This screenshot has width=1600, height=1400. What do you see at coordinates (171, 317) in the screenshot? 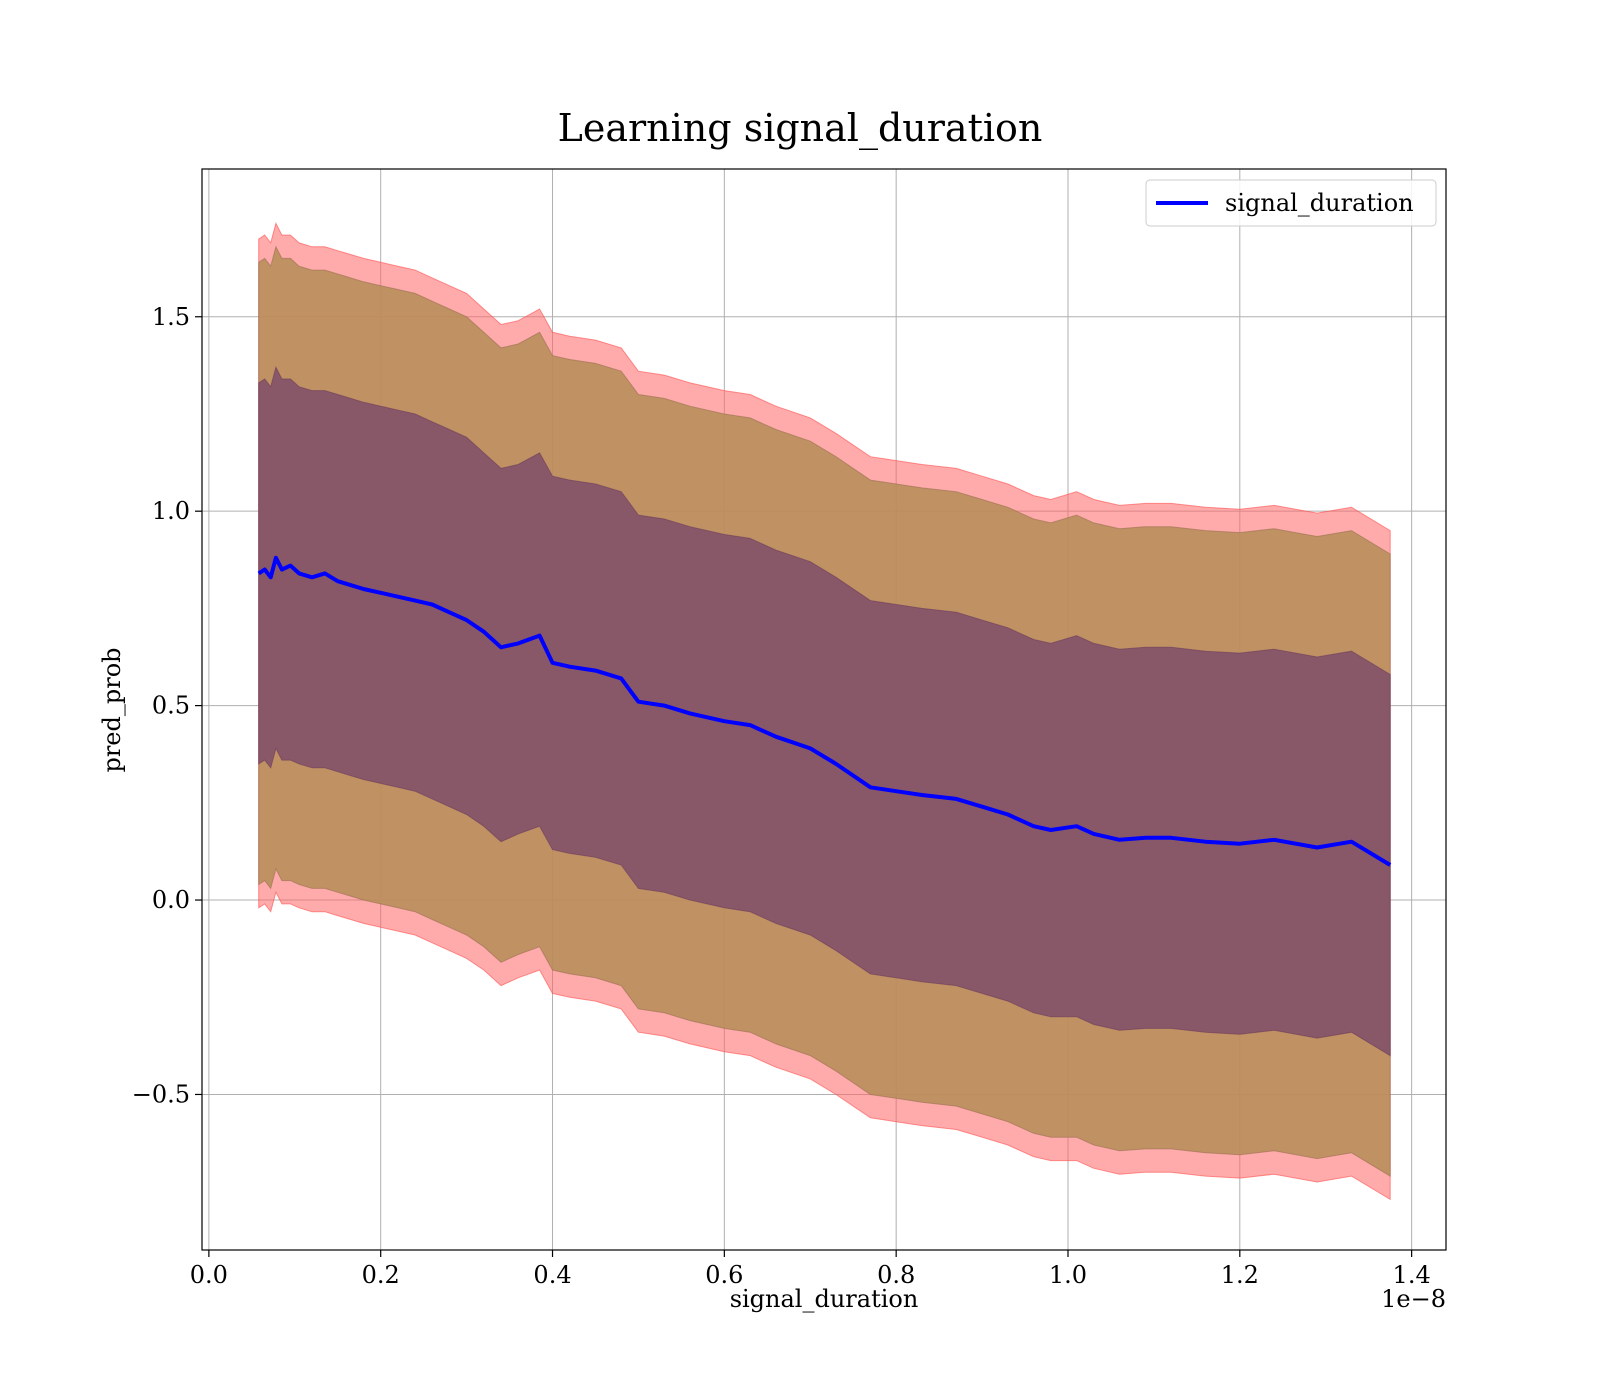
I see `y-tick-label-4: 1.5` at bounding box center [171, 317].